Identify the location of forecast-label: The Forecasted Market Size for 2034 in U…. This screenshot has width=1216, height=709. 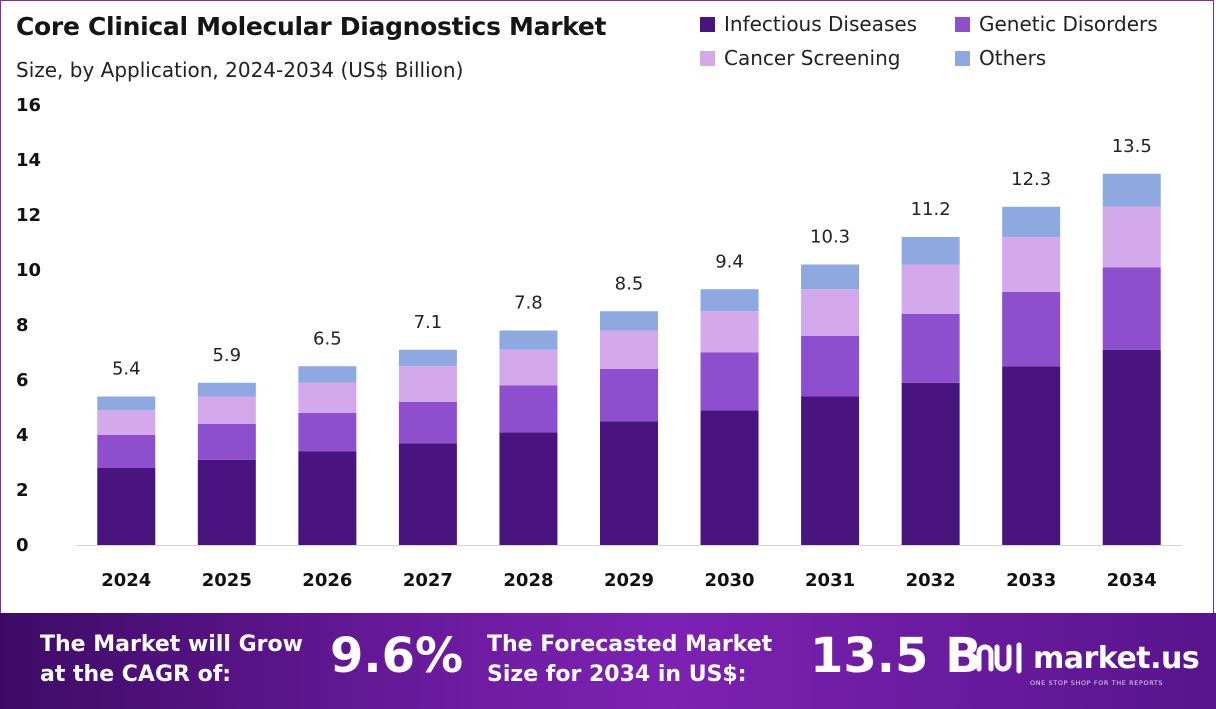
(629, 660).